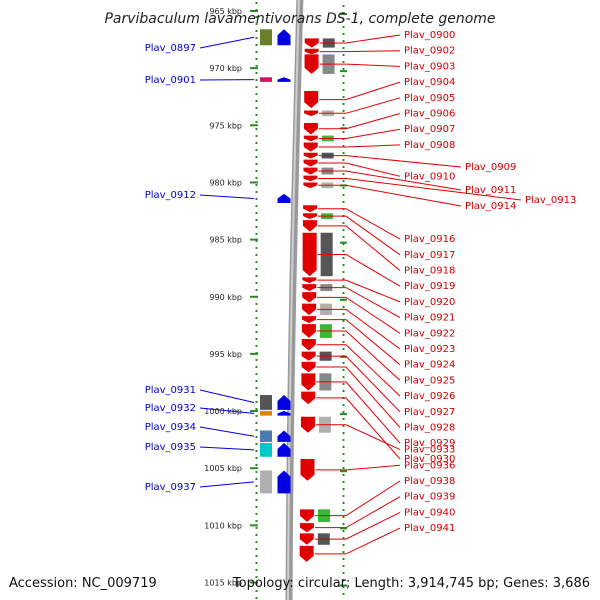  Describe the element at coordinates (550, 200) in the screenshot. I see `forward-gene-label: Plav_0913` at that location.